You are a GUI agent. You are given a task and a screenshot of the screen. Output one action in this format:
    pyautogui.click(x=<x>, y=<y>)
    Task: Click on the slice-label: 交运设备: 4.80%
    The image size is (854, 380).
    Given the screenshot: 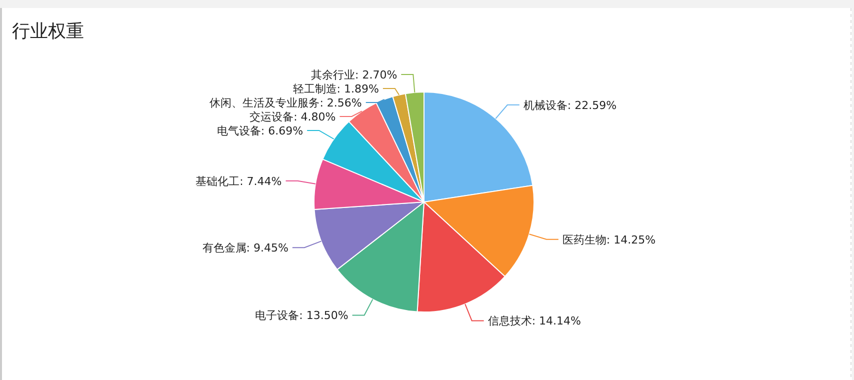 What is the action you would take?
    pyautogui.click(x=293, y=117)
    